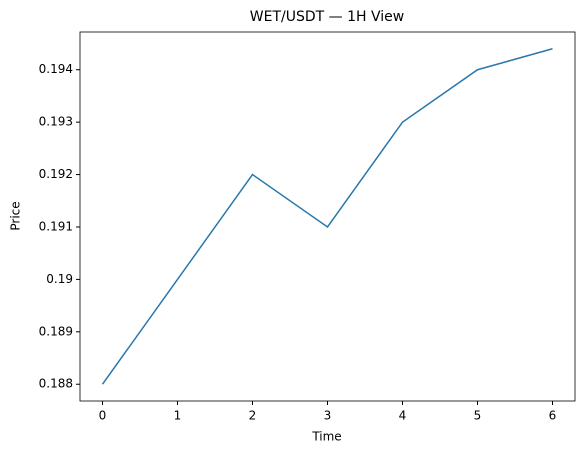  Describe the element at coordinates (478, 416) in the screenshot. I see `x-tick-label: 5` at that location.